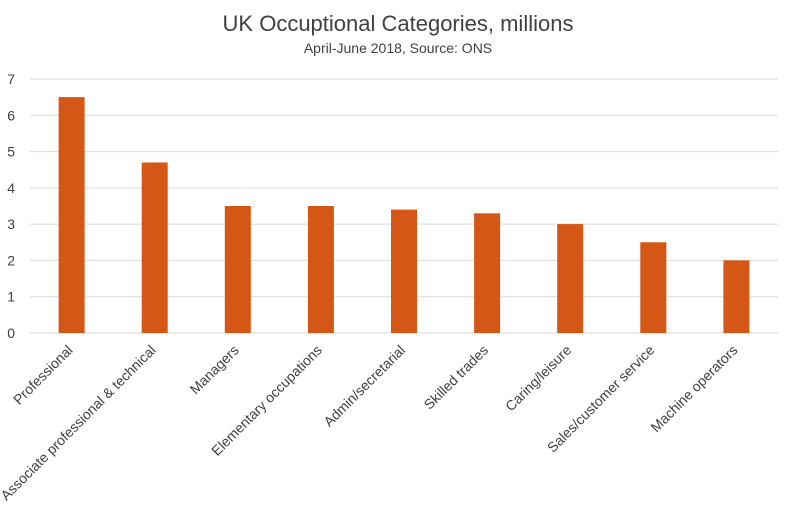 This screenshot has height=514, width=791. I want to click on y-tick-label: 4, so click(11, 188).